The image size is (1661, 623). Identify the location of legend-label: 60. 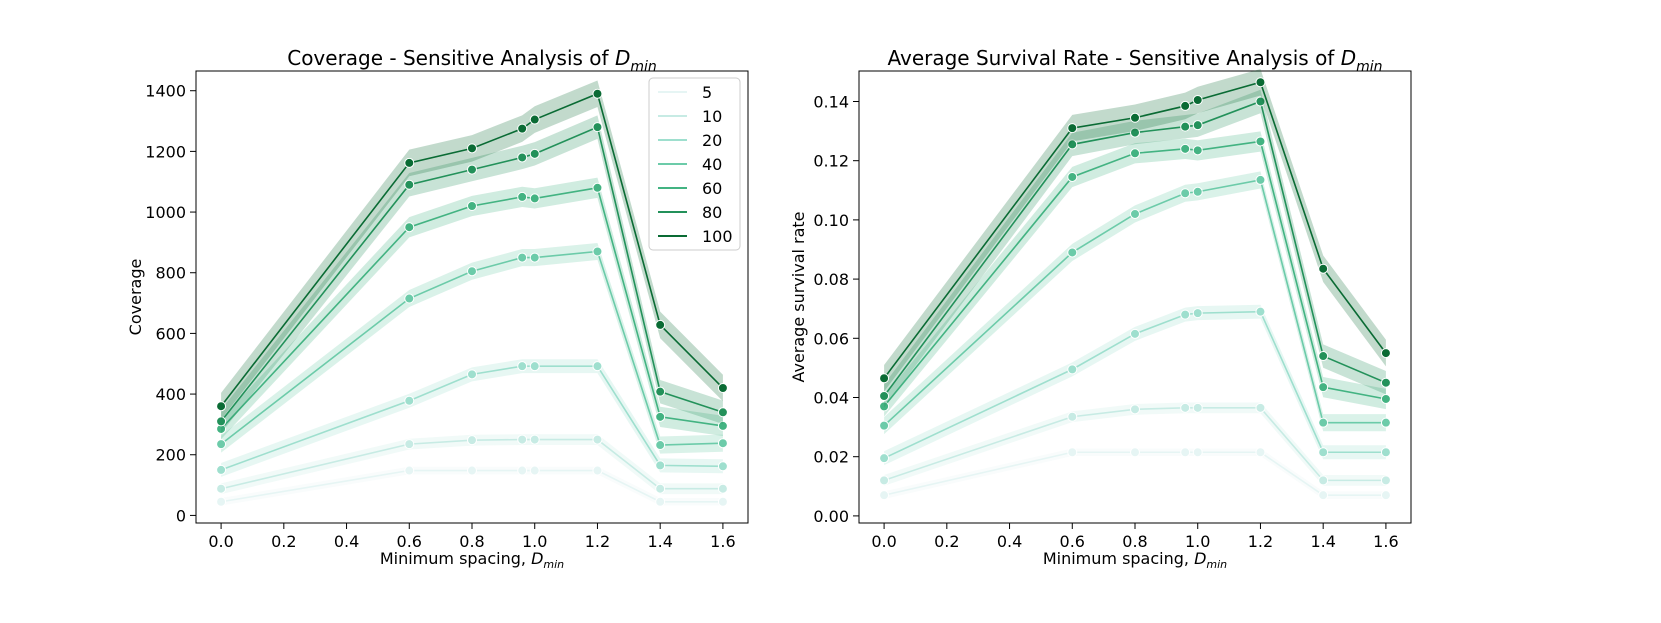
(712, 188).